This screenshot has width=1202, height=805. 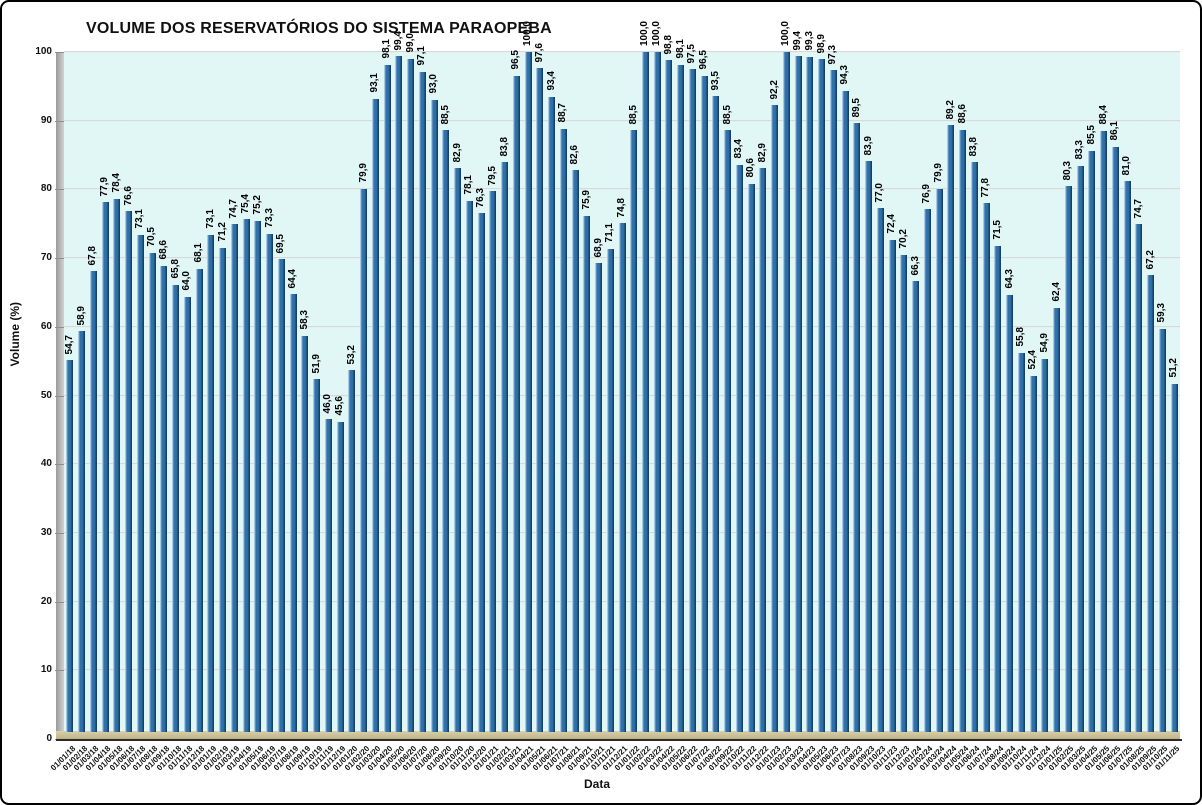 What do you see at coordinates (316, 363) in the screenshot?
I see `bar-value-label: 51,9` at bounding box center [316, 363].